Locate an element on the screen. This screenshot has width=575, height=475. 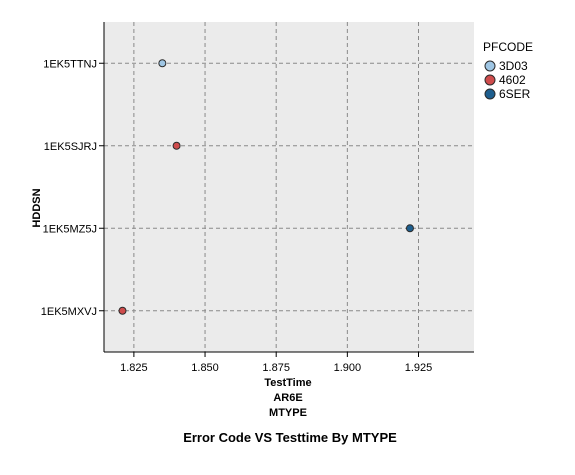
chart-title: Error Code VS Testtime By MTYPE is located at coordinates (290, 437).